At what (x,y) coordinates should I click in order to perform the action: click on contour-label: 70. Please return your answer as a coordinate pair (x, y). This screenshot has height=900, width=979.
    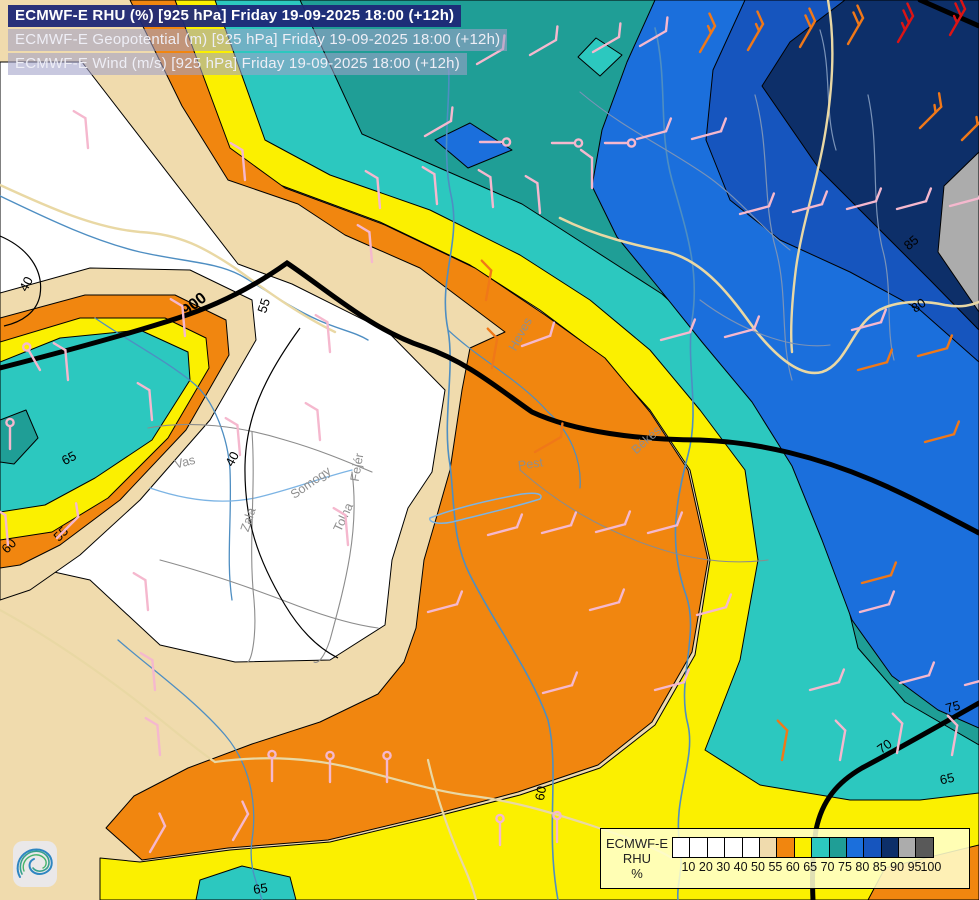
    Looking at the image, I should click on (884, 746).